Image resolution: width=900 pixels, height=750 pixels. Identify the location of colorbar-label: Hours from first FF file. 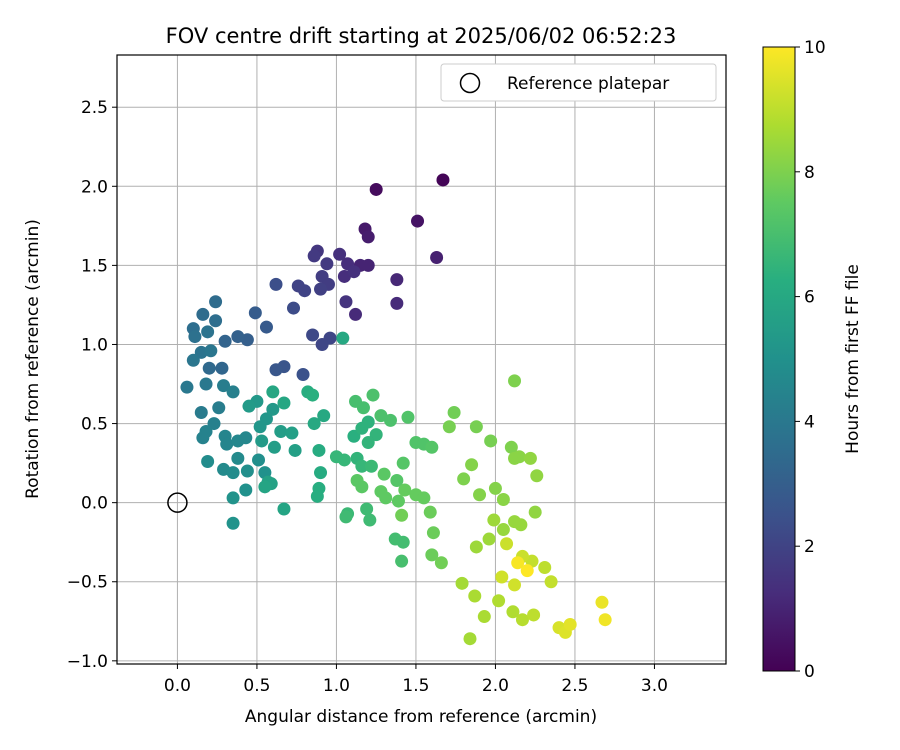
(853, 359).